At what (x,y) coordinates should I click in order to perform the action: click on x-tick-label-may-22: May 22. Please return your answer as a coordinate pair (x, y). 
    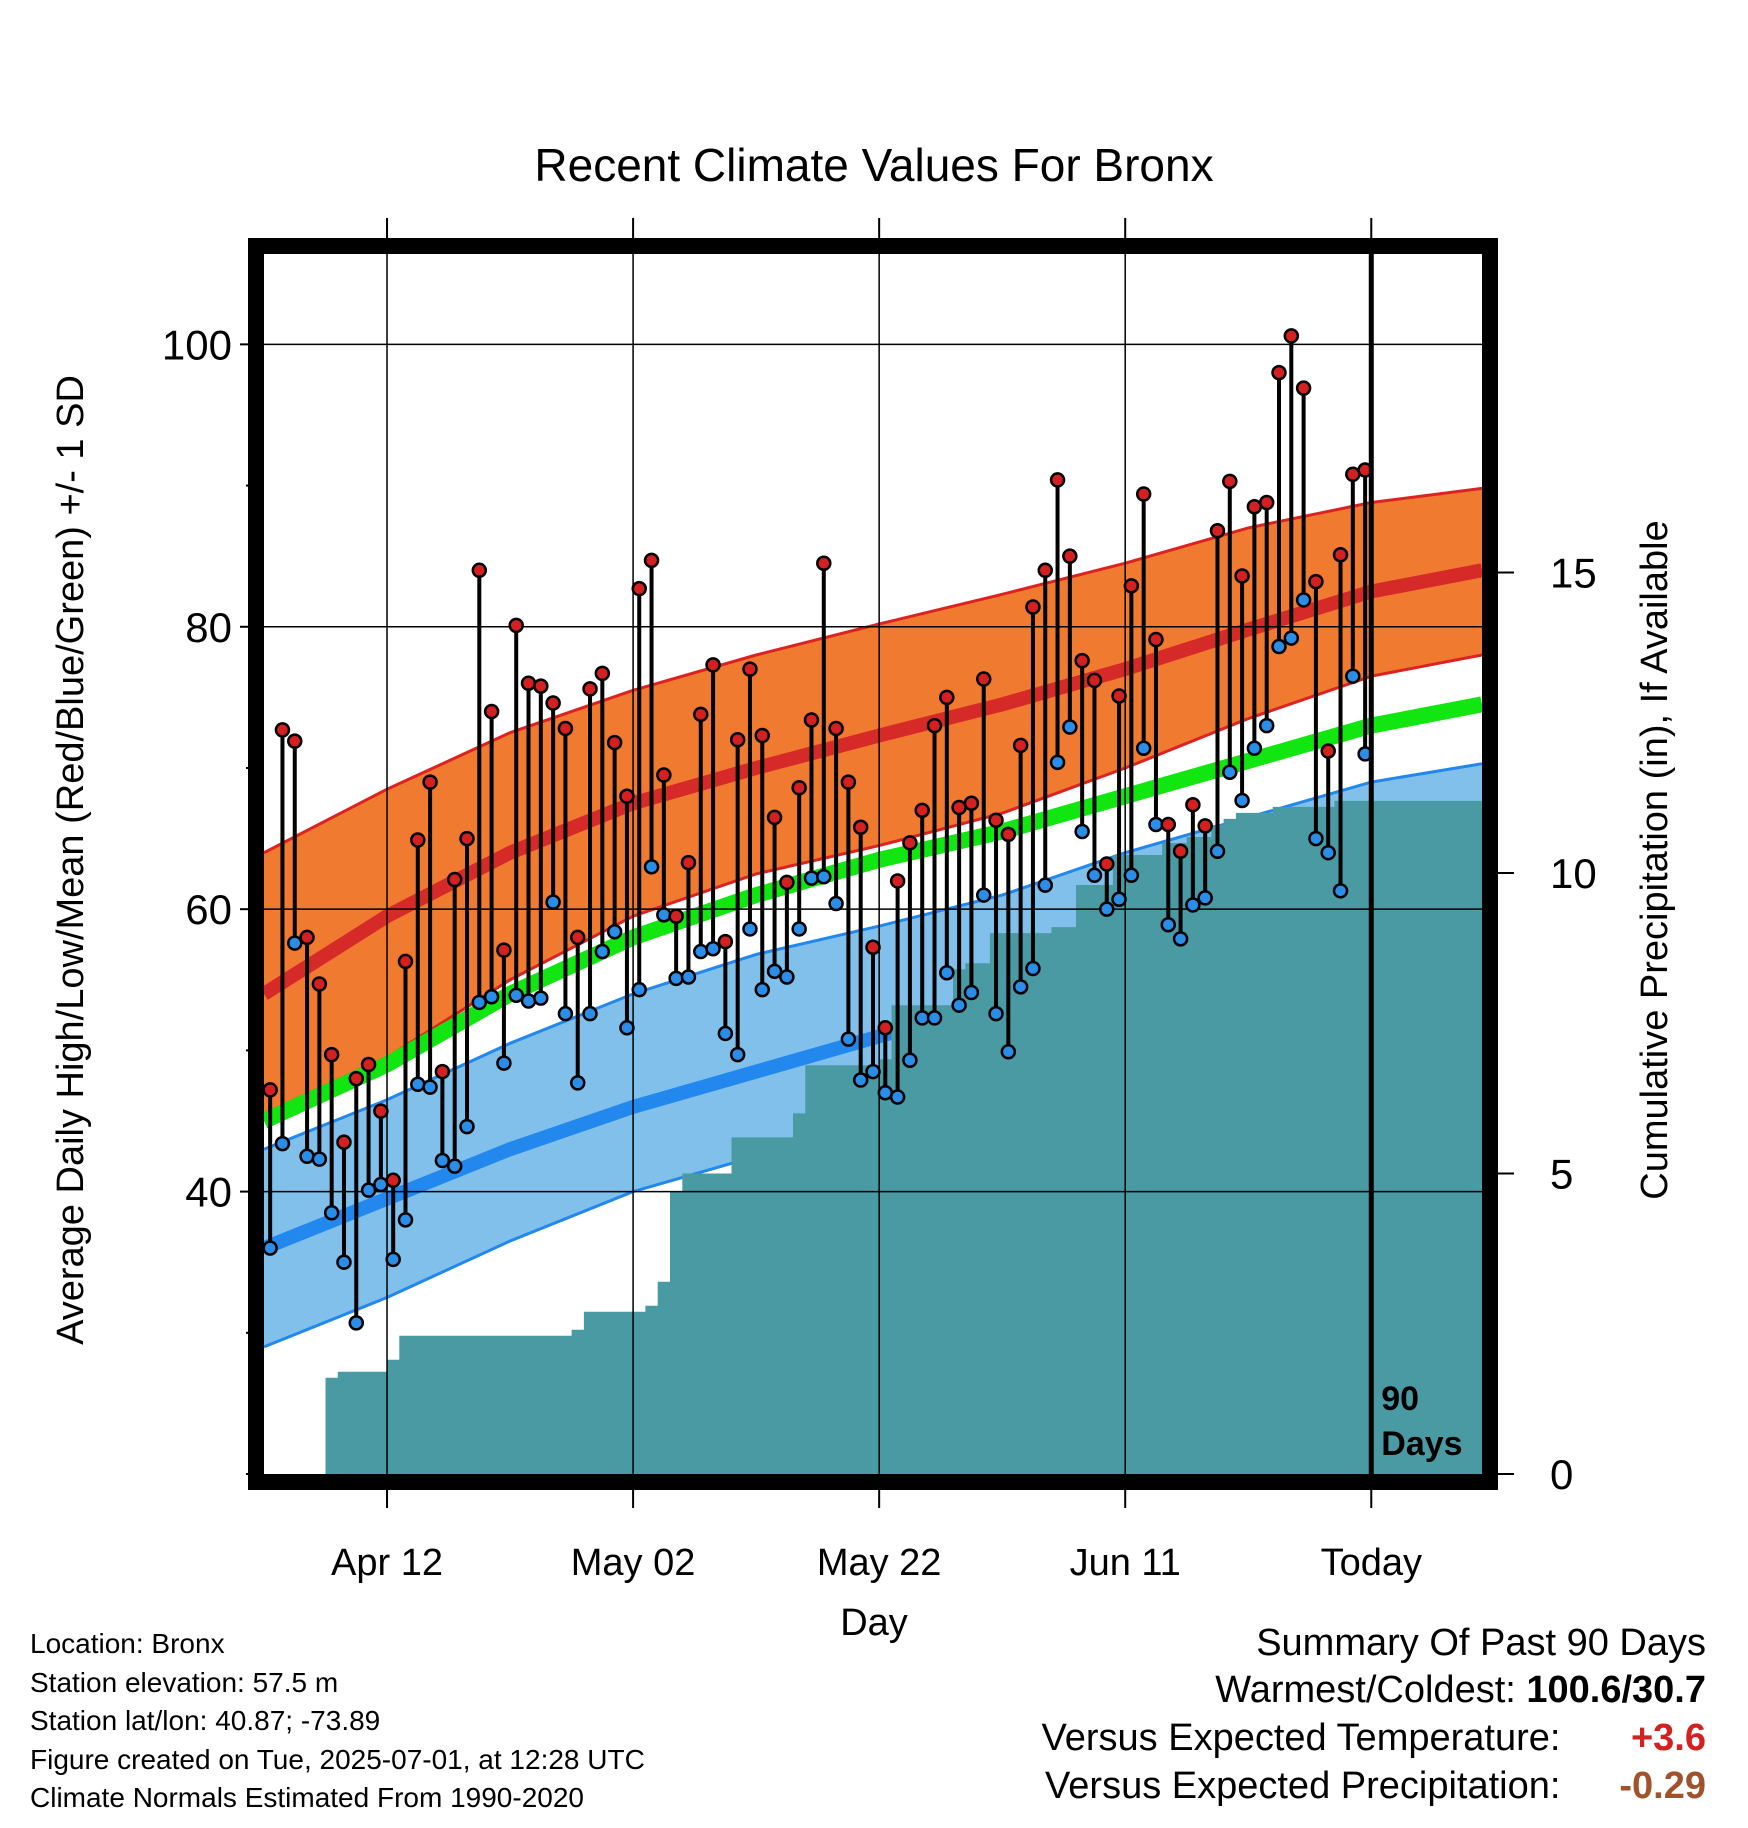
    Looking at the image, I should click on (879, 1563).